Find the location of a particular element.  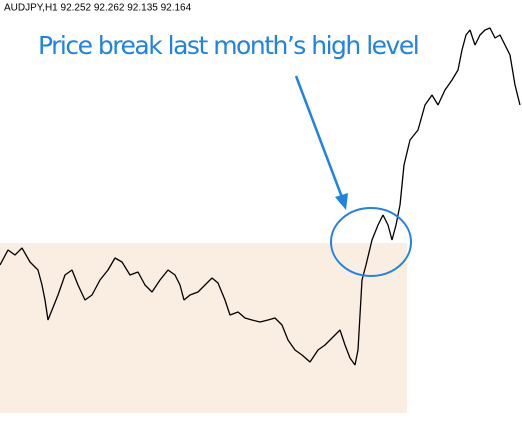

arrow-head is located at coordinates (341, 201).